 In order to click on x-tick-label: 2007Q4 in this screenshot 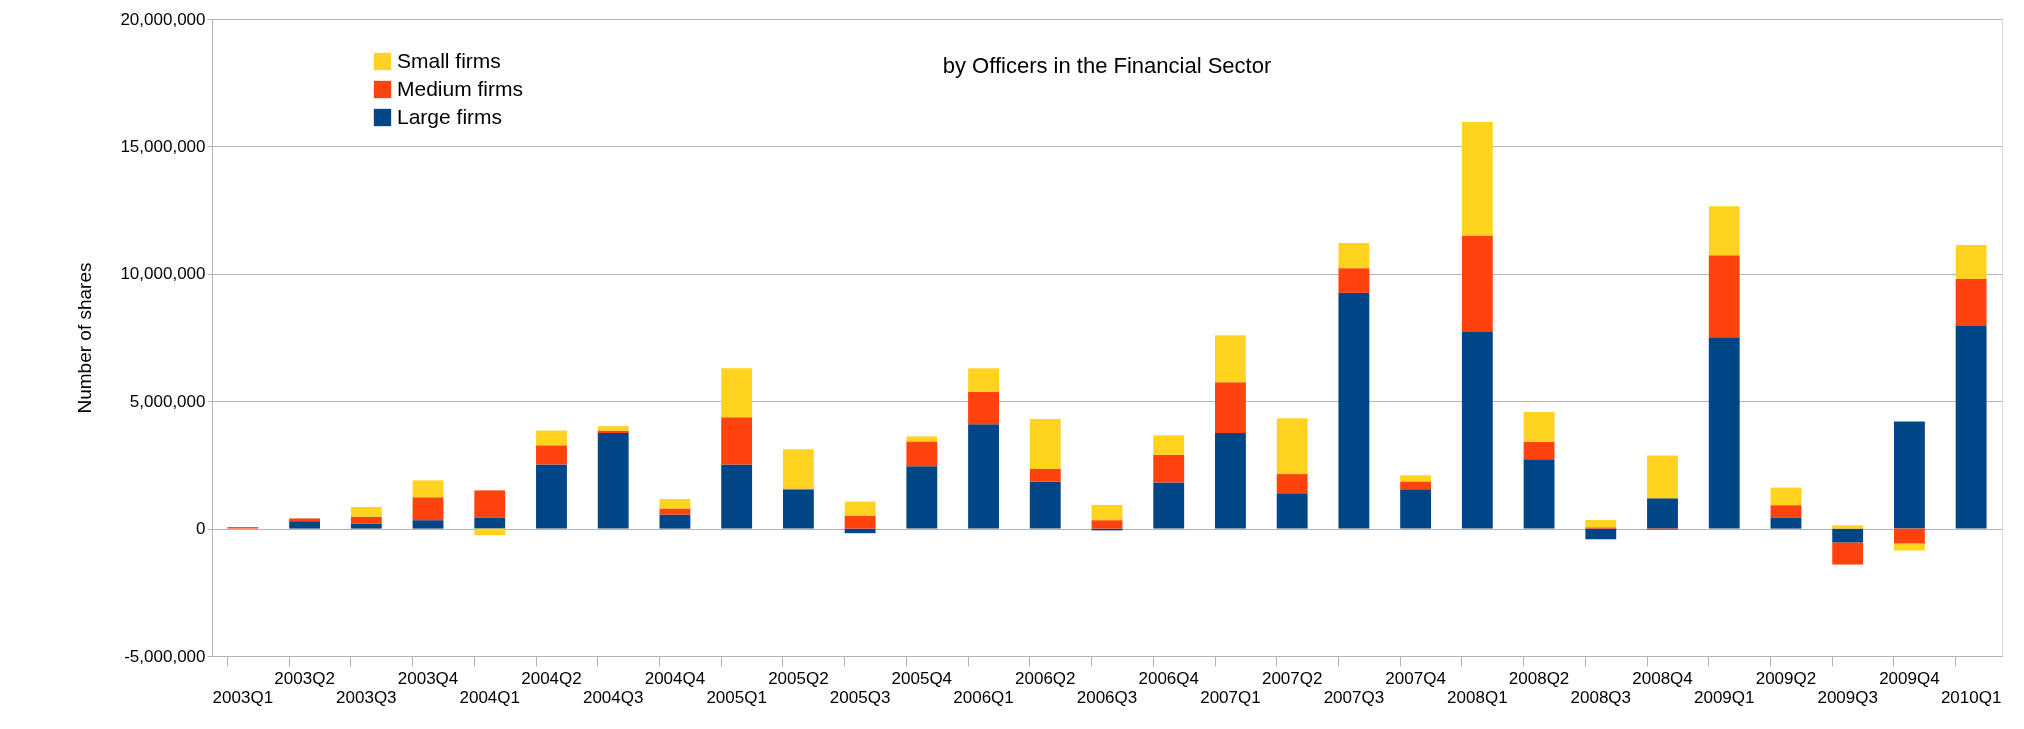, I will do `click(1415, 678)`.